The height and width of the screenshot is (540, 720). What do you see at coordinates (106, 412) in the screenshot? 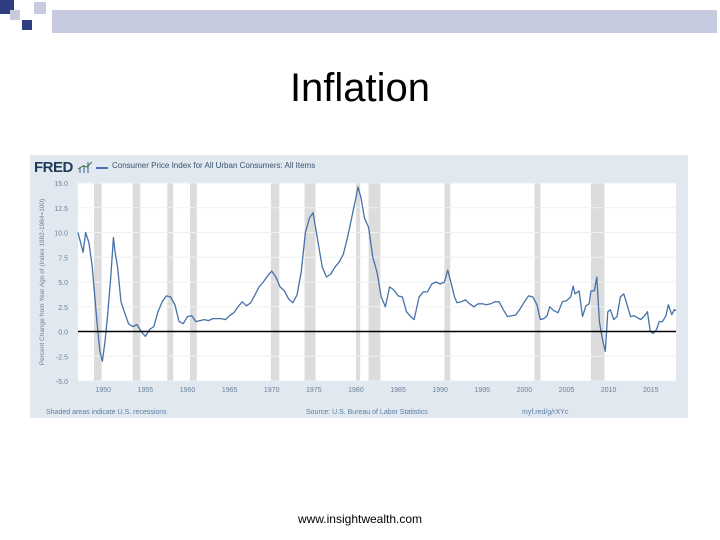
I see `recession-note: Shaded areas indicate U.S. recessions` at bounding box center [106, 412].